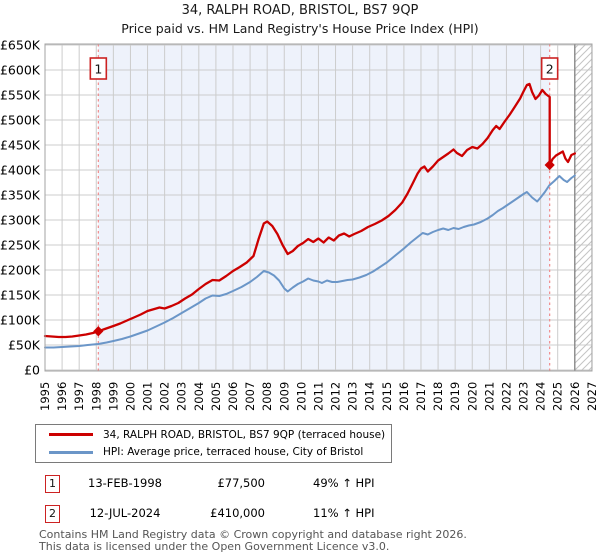 The image size is (600, 560). I want to click on page-title: 34, RALPH ROAD, BRISTOL, BS7 9QP, so click(300, 10).